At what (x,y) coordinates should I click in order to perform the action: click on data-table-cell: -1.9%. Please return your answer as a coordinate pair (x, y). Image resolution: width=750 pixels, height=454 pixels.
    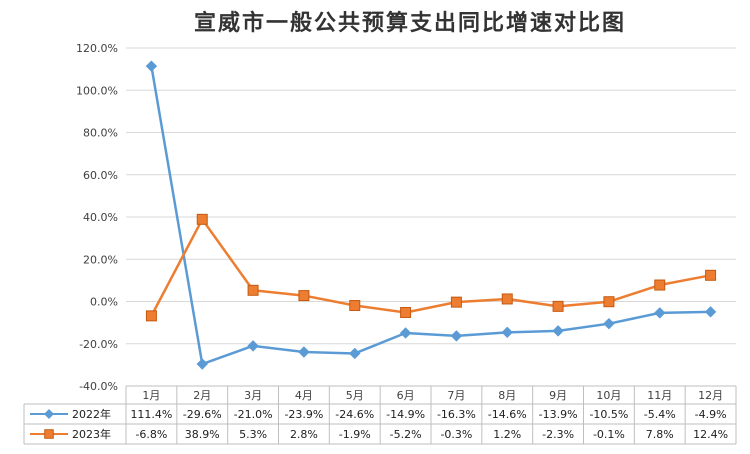
    Looking at the image, I should click on (355, 434).